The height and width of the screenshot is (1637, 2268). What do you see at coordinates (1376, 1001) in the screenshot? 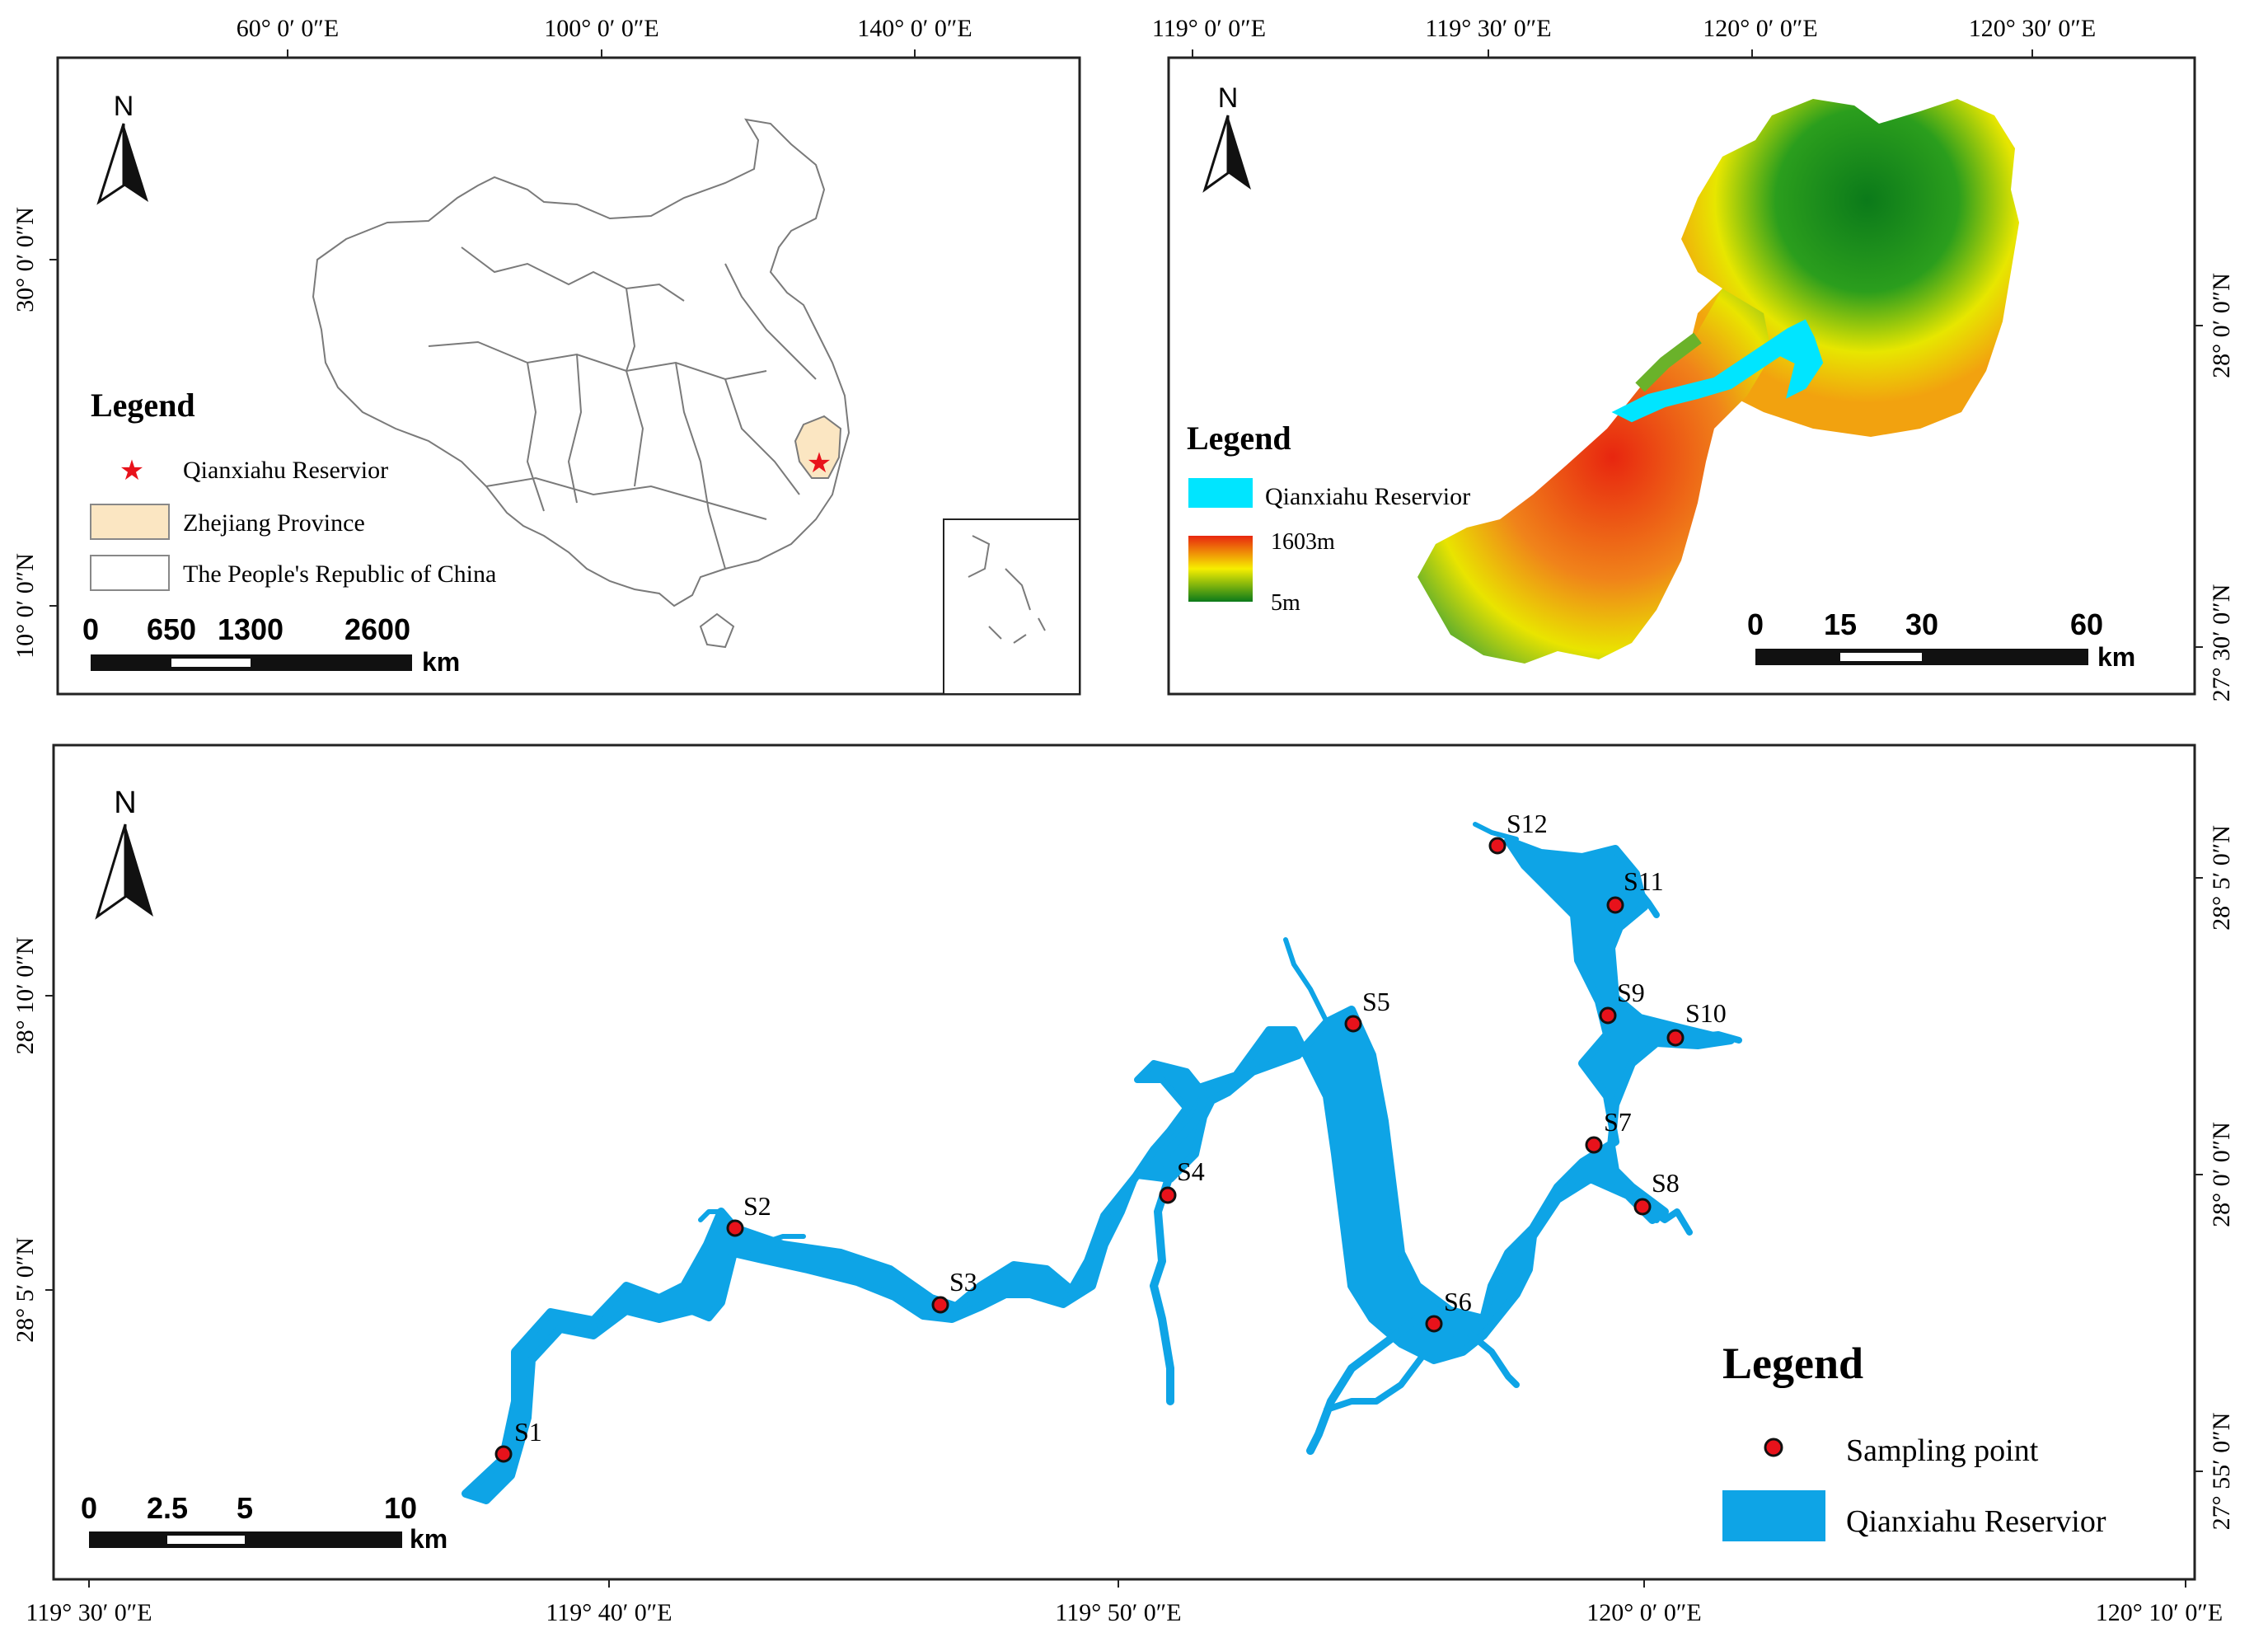
I see `svg-text: S5` at bounding box center [1376, 1001].